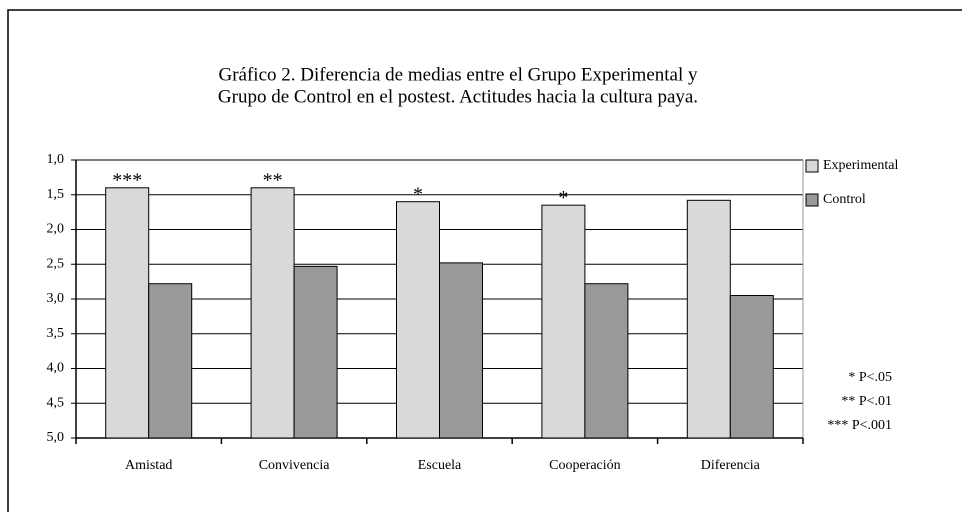 This screenshot has width=962, height=512. What do you see at coordinates (731, 465) in the screenshot?
I see `x-tick-label: Diferencia` at bounding box center [731, 465].